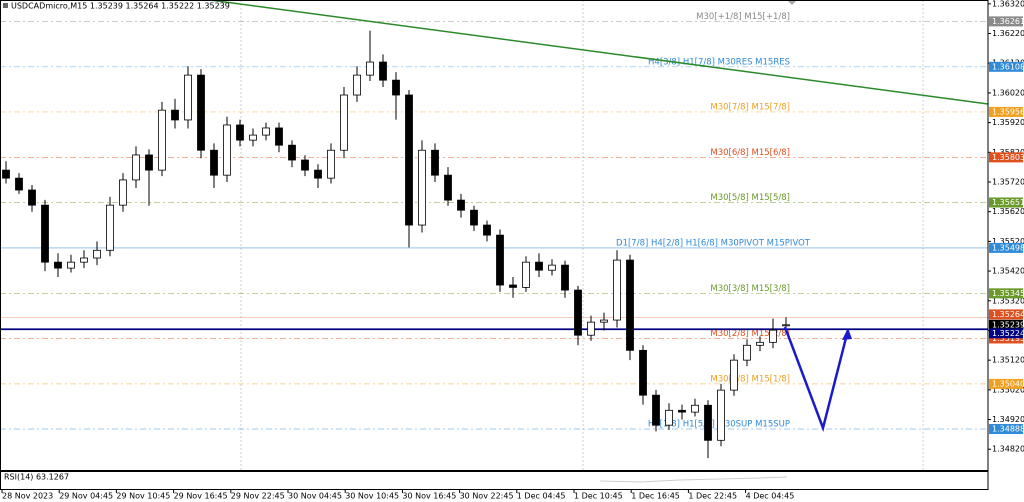 The width and height of the screenshot is (1024, 502). Describe the element at coordinates (1008, 33) in the screenshot. I see `y-tick-label: 1.36220` at that location.